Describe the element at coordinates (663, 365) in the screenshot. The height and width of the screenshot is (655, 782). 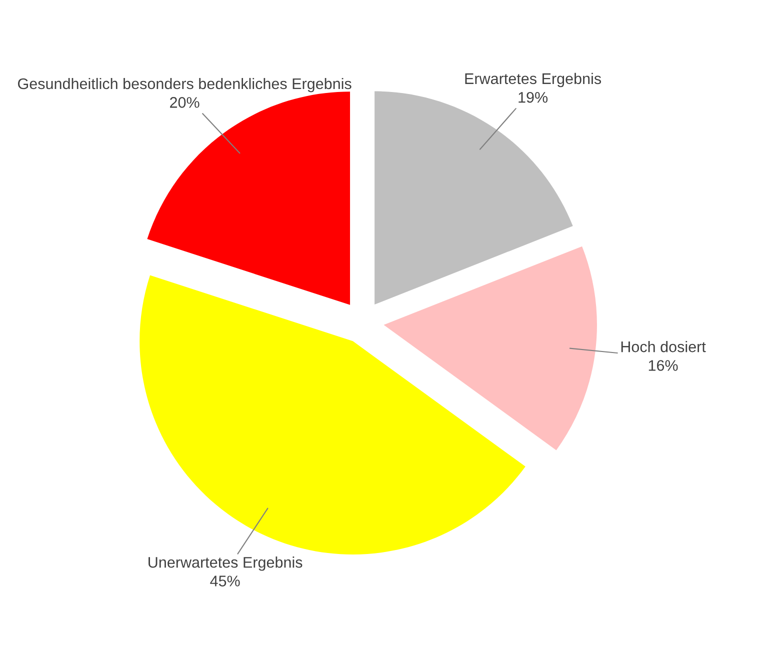
I see `data-label: 16%` at that location.